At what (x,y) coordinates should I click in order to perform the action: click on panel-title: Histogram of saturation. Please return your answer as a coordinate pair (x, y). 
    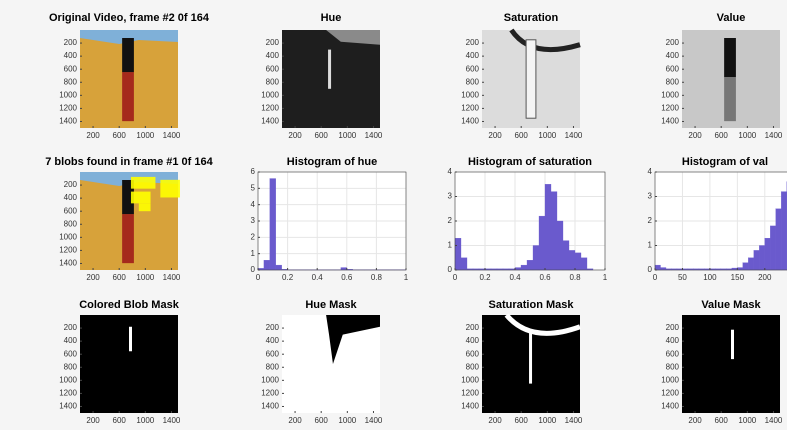
    Looking at the image, I should click on (530, 162).